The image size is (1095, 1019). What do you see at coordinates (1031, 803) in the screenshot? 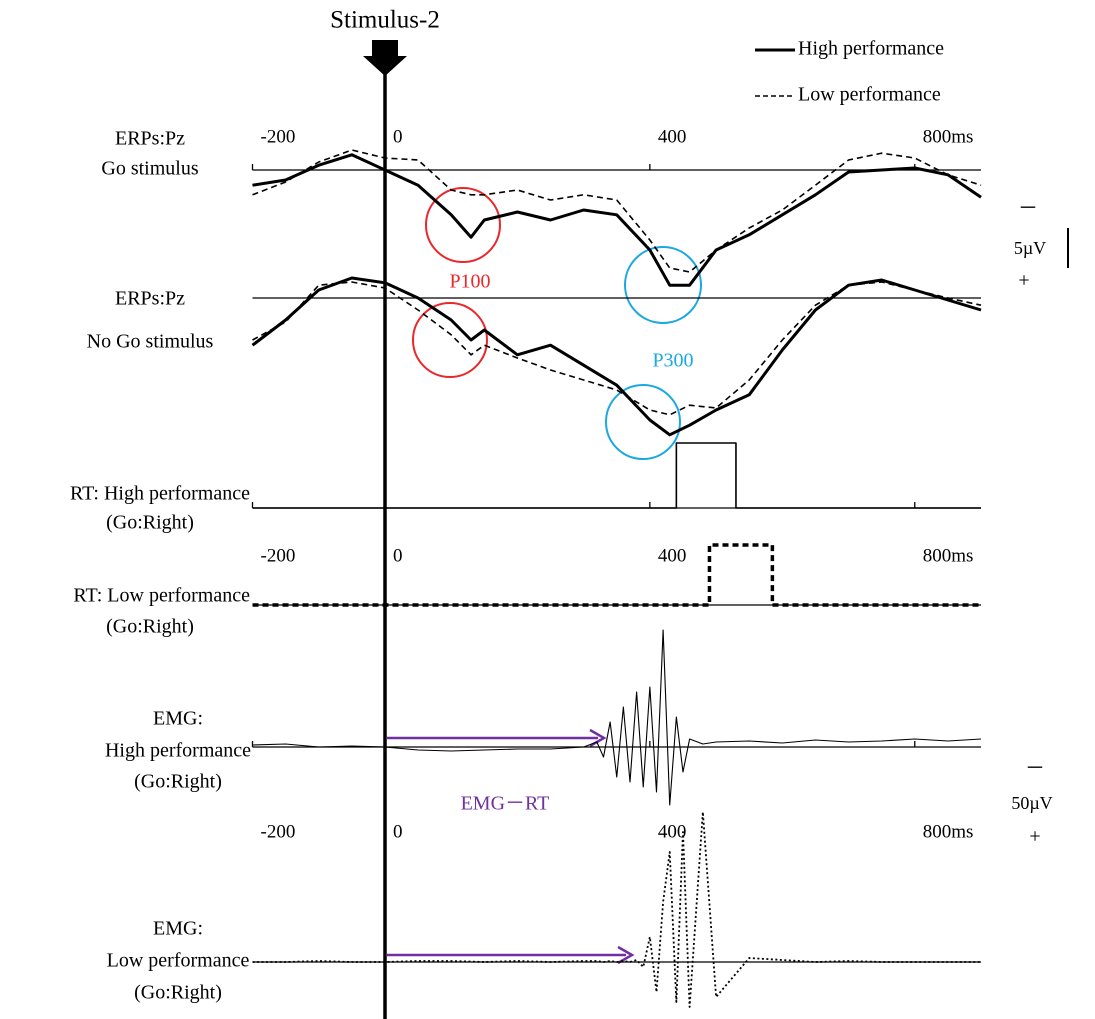
I see `scale-value: 50µV` at bounding box center [1031, 803].